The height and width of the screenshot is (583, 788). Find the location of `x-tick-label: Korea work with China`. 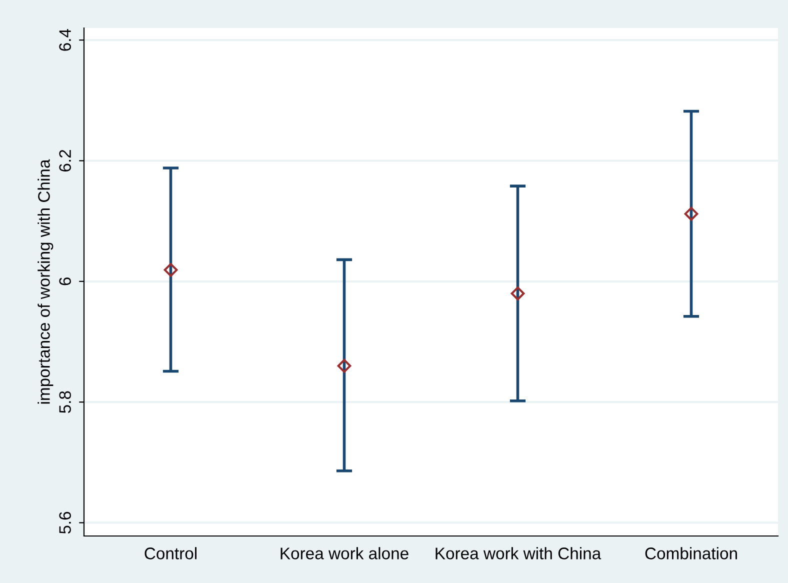

x-tick-label: Korea work with China is located at coordinates (519, 553).